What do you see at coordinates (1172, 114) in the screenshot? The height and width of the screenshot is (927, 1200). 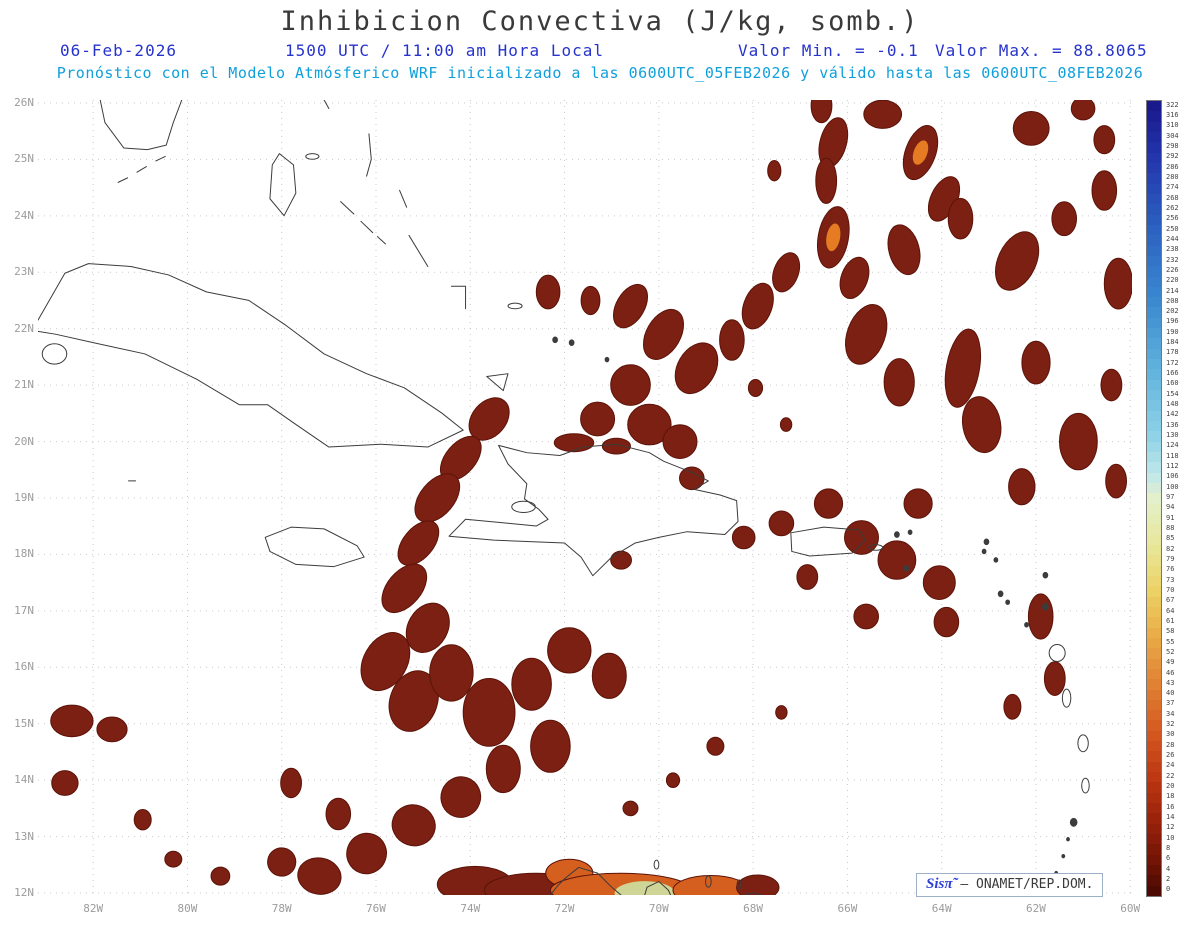 I see `colorbar-tick-label: 316` at bounding box center [1172, 114].